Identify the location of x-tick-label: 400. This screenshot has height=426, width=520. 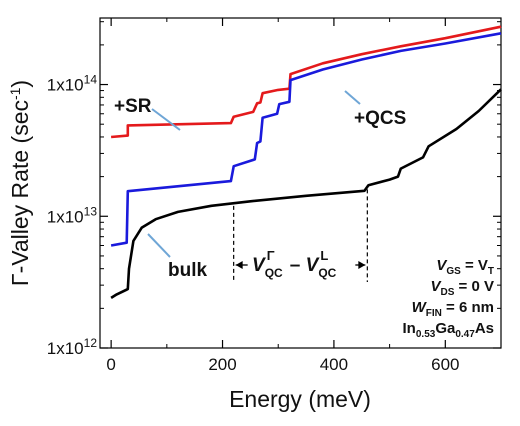
(334, 364).